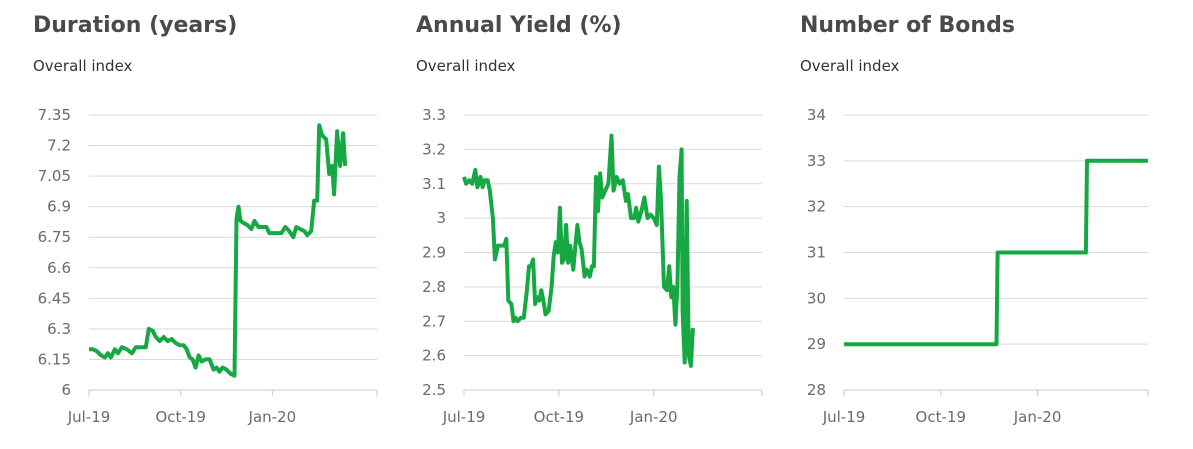 This screenshot has width=1193, height=449. Describe the element at coordinates (816, 253) in the screenshot. I see `y-tick-label: 31` at that location.